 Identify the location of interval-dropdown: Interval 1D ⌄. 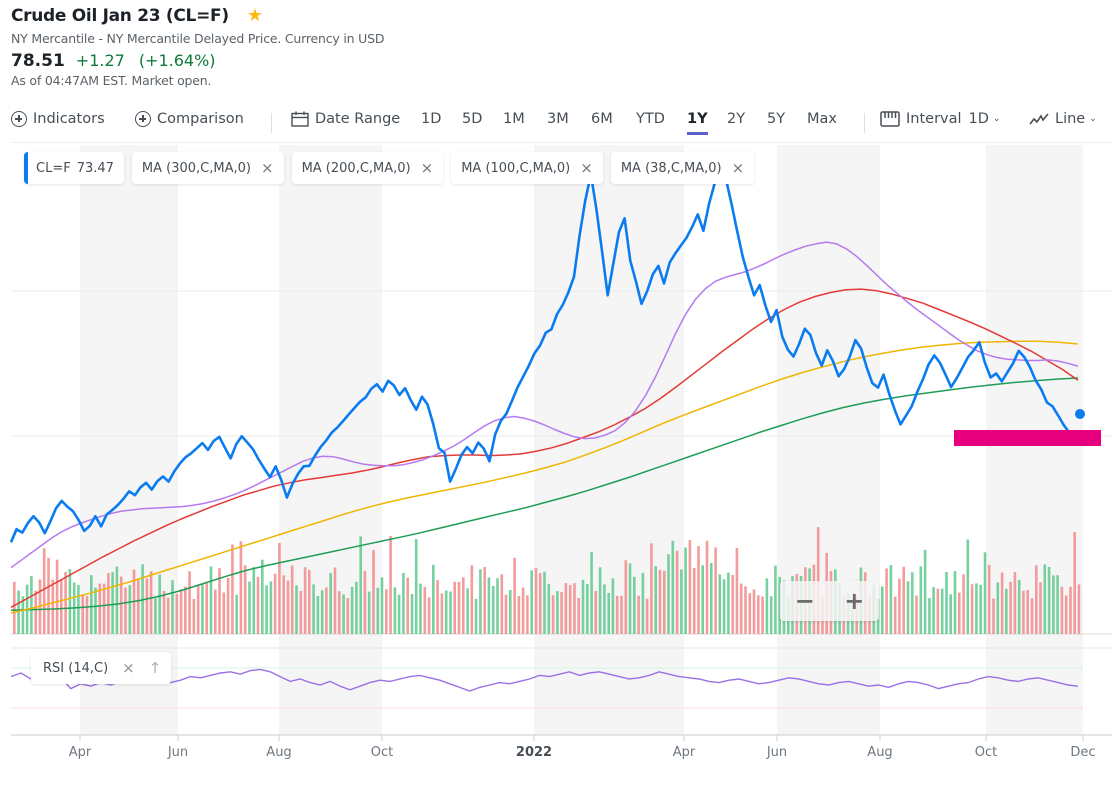
(940, 119).